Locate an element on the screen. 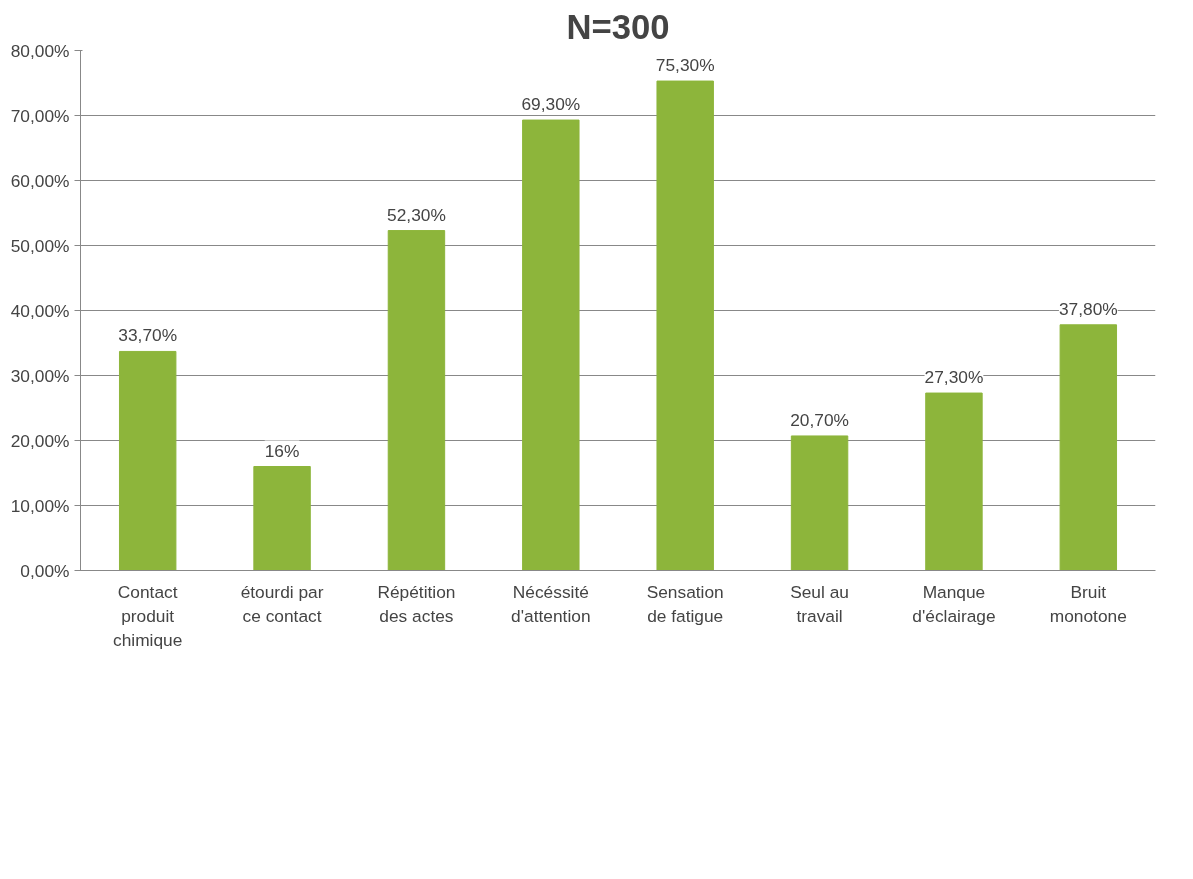 The image size is (1193, 879). y-tick-label: 30,00% is located at coordinates (40, 375).